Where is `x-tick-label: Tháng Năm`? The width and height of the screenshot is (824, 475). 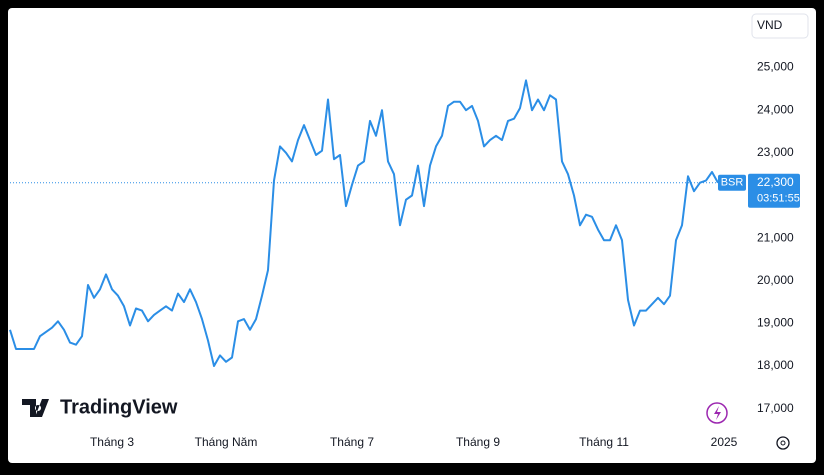 x-tick-label: Tháng Năm is located at coordinates (226, 442).